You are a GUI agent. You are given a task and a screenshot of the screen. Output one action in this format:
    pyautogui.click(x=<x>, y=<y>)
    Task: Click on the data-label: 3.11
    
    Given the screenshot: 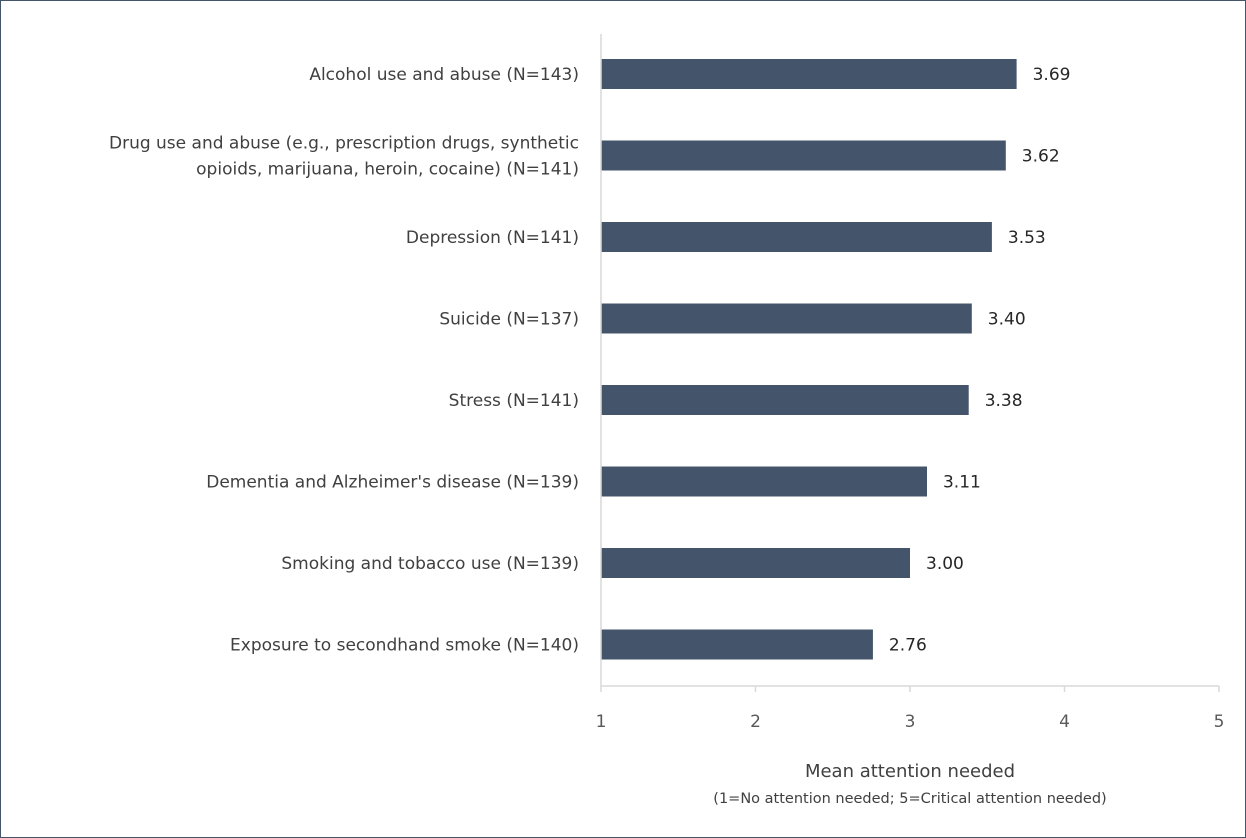 What is the action you would take?
    pyautogui.click(x=962, y=483)
    